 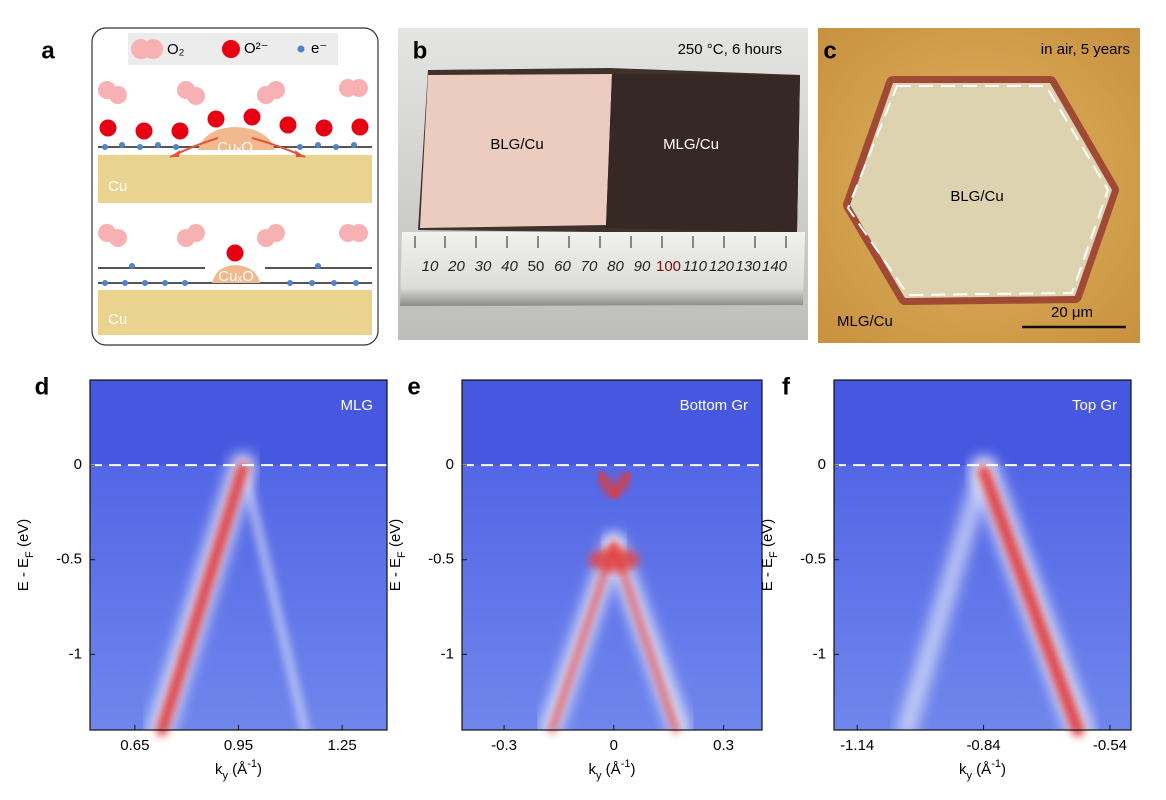 I want to click on panel-label: d, so click(x=42, y=386).